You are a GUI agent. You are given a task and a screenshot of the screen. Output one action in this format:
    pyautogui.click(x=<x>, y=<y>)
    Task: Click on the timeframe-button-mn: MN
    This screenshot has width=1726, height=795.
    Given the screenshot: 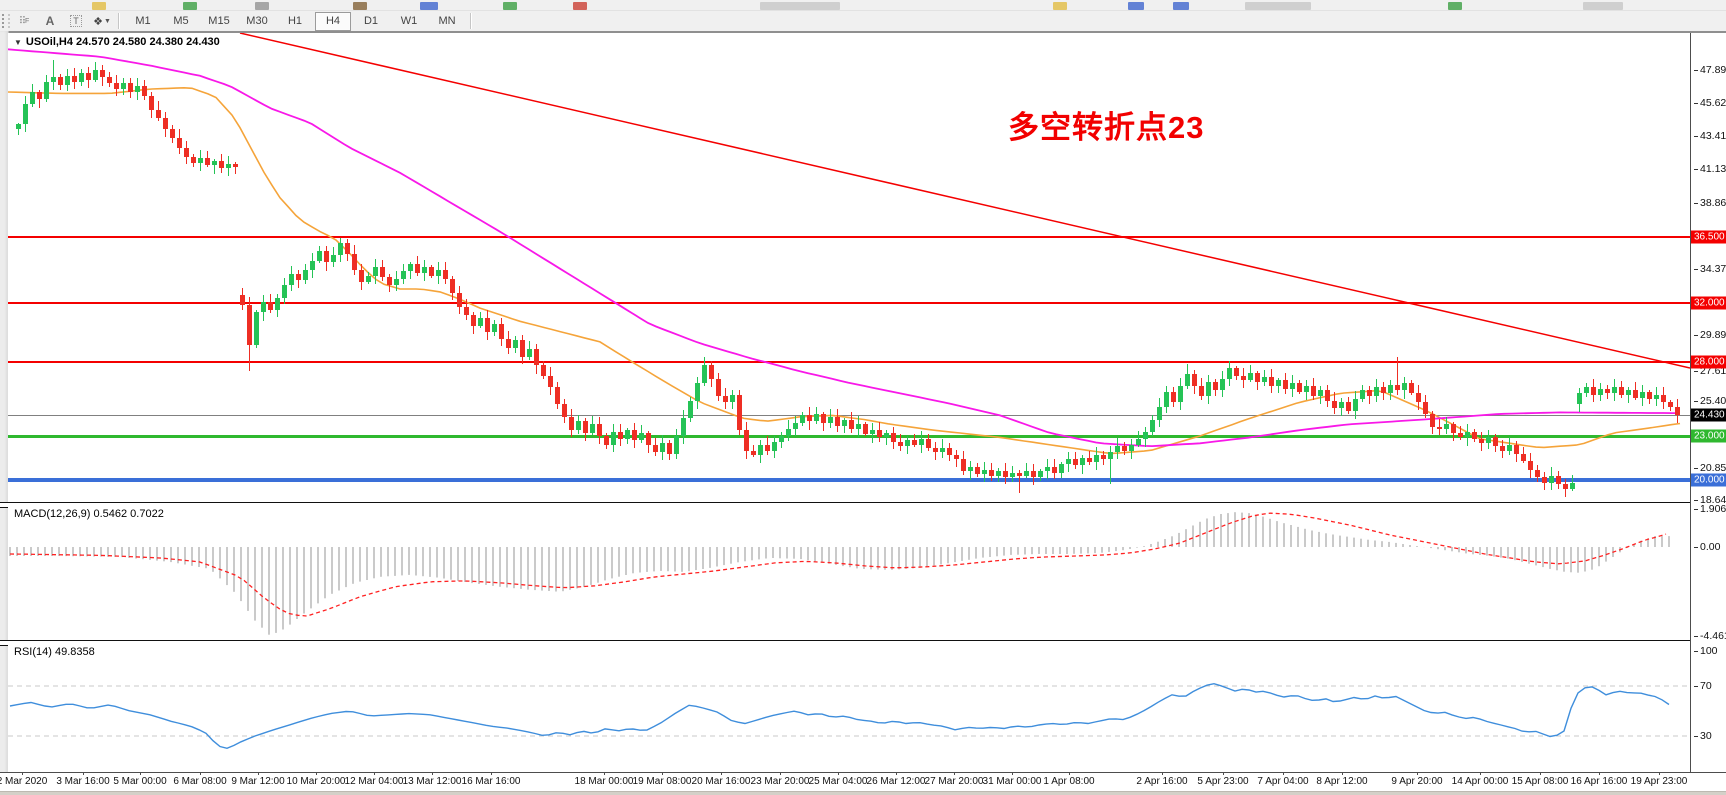 What is the action you would take?
    pyautogui.click(x=447, y=20)
    